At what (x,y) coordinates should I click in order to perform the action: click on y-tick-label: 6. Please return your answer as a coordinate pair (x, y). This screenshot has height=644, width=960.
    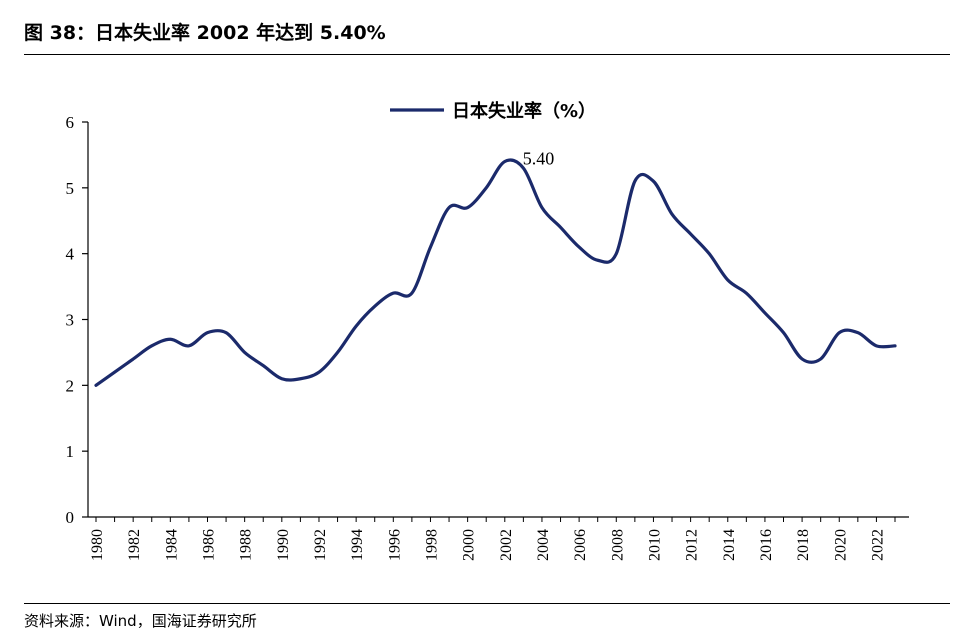
    Looking at the image, I should click on (70, 122).